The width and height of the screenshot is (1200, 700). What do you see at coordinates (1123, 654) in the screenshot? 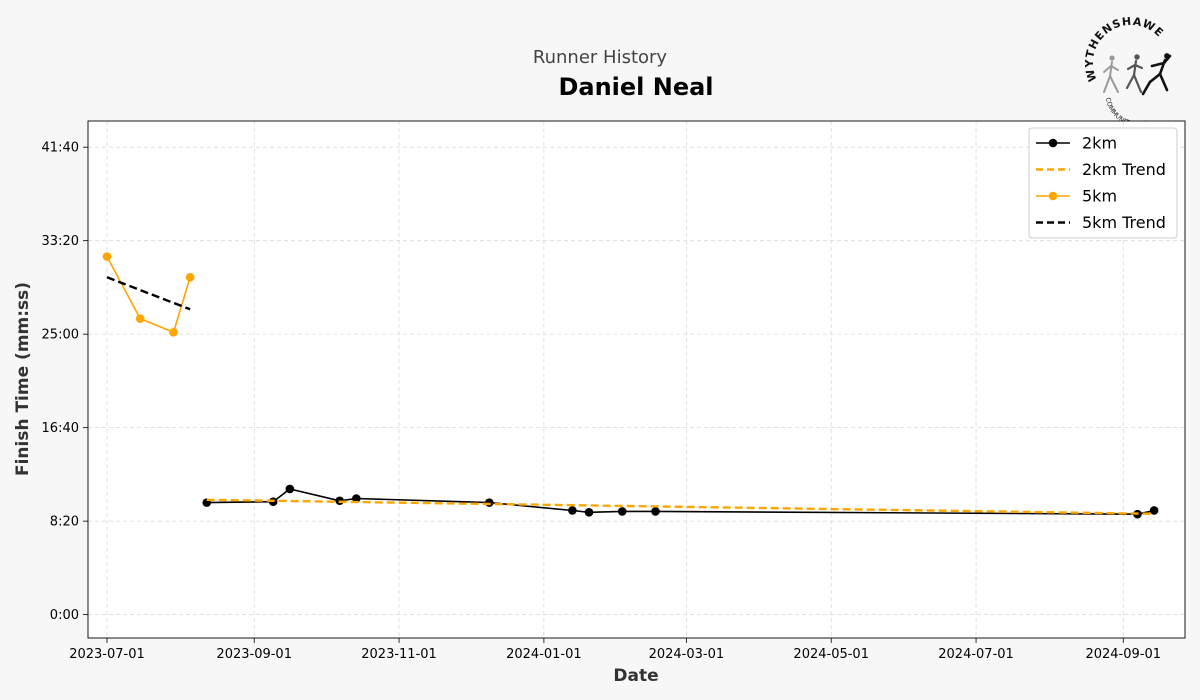
I see `x-tick-label: 2024-09-01` at bounding box center [1123, 654].